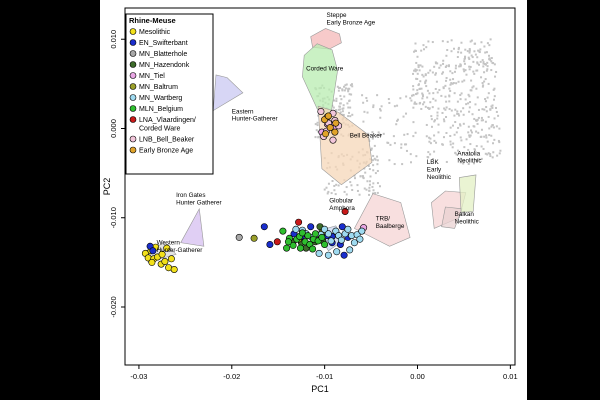 This screenshot has height=400, width=600. Describe the element at coordinates (169, 94) in the screenshot. I see `legend-box` at that location.